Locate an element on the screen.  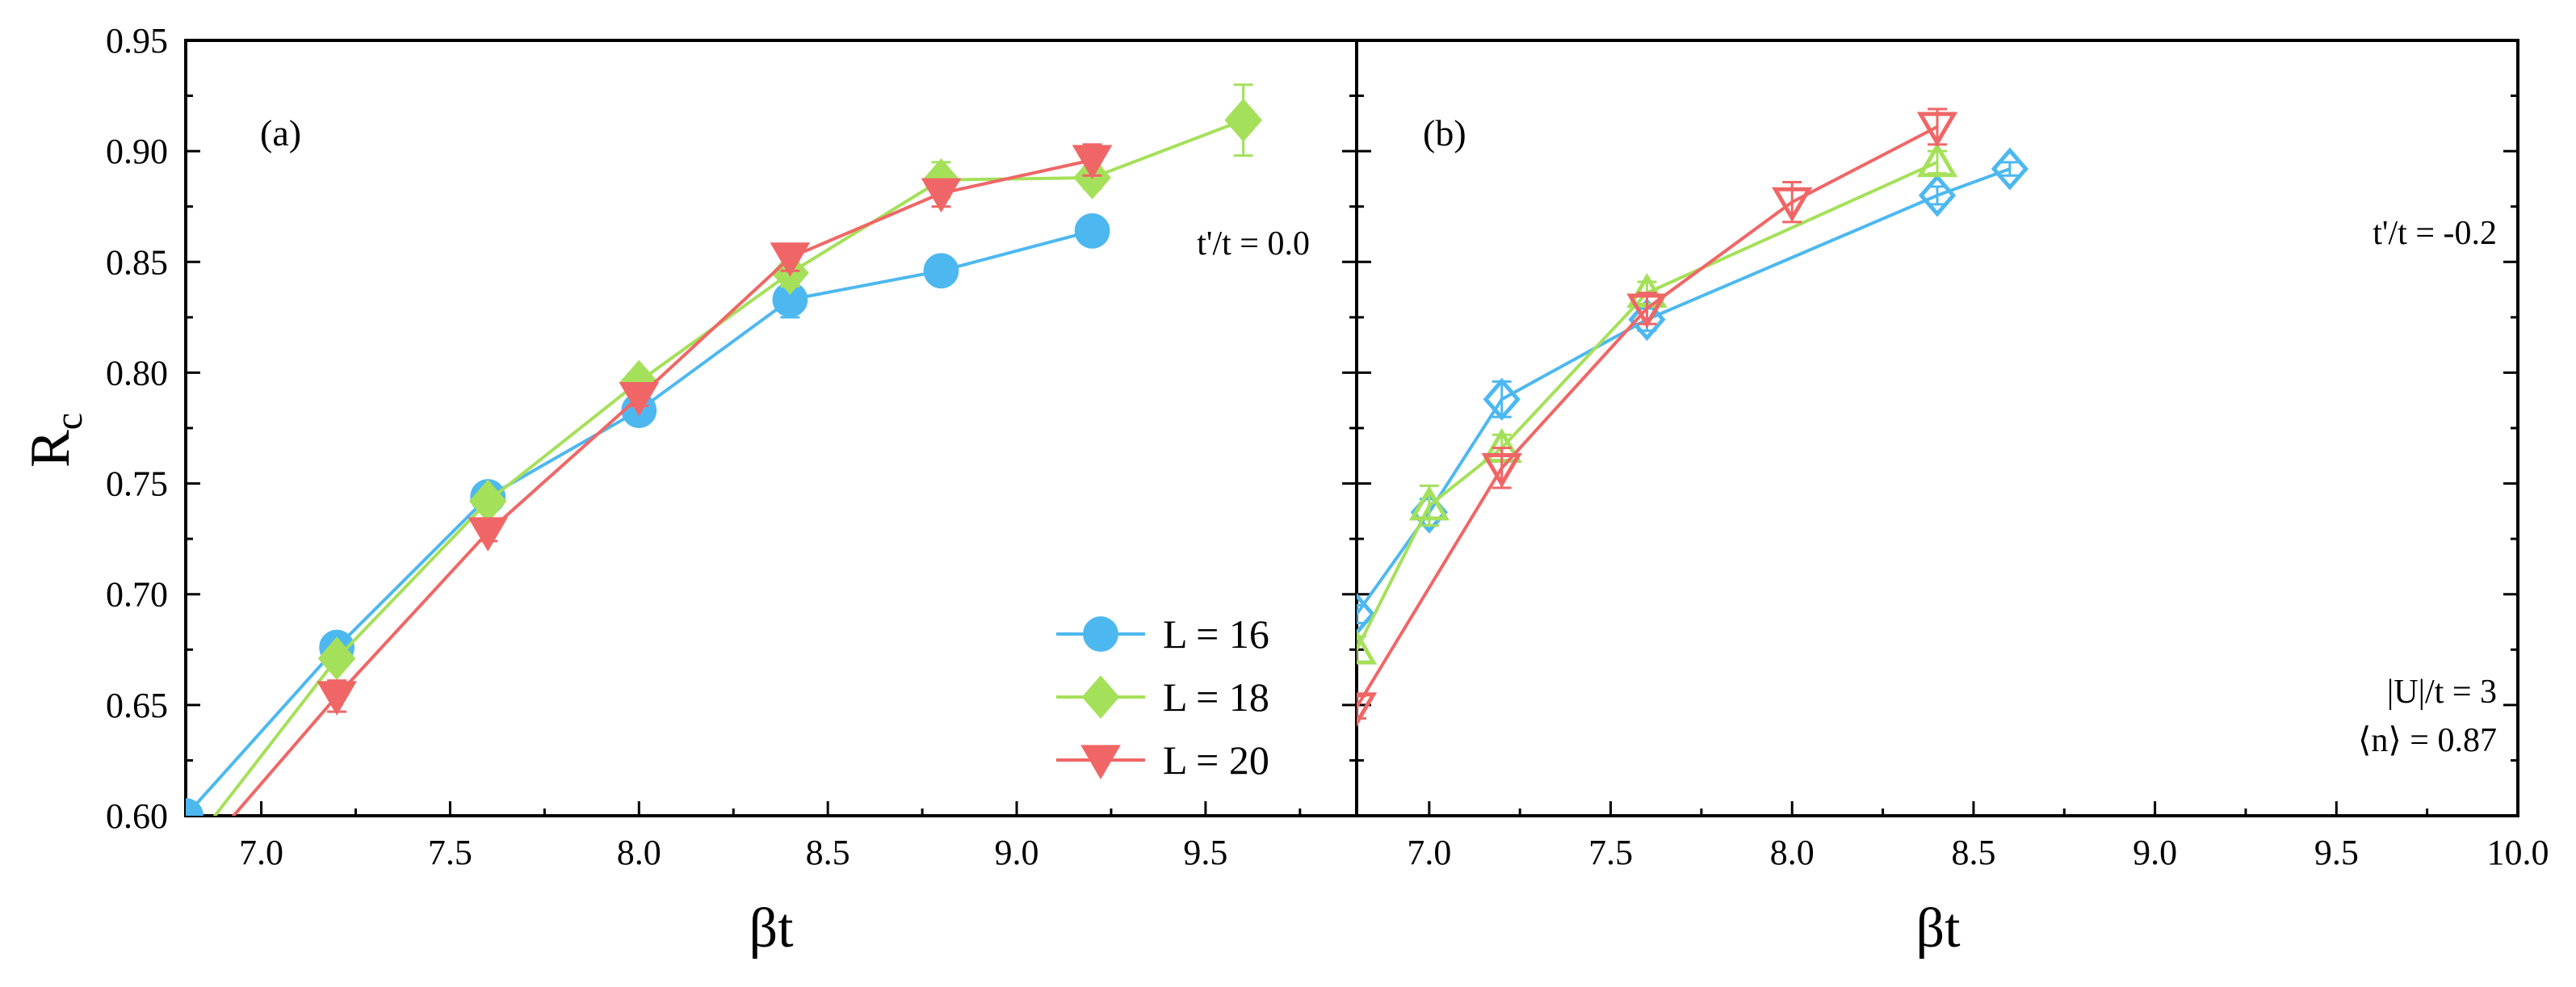
y-axis-title: Rc is located at coordinates (54, 441).